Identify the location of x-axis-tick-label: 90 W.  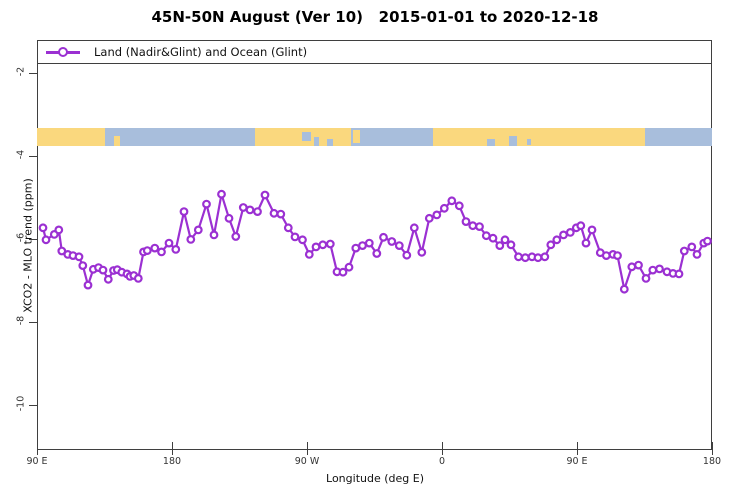
(307, 461).